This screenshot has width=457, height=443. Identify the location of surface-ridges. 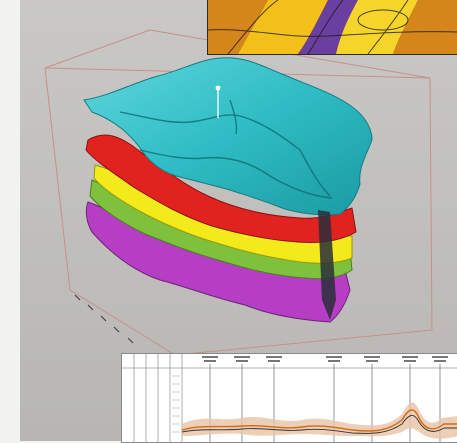
(226, 149).